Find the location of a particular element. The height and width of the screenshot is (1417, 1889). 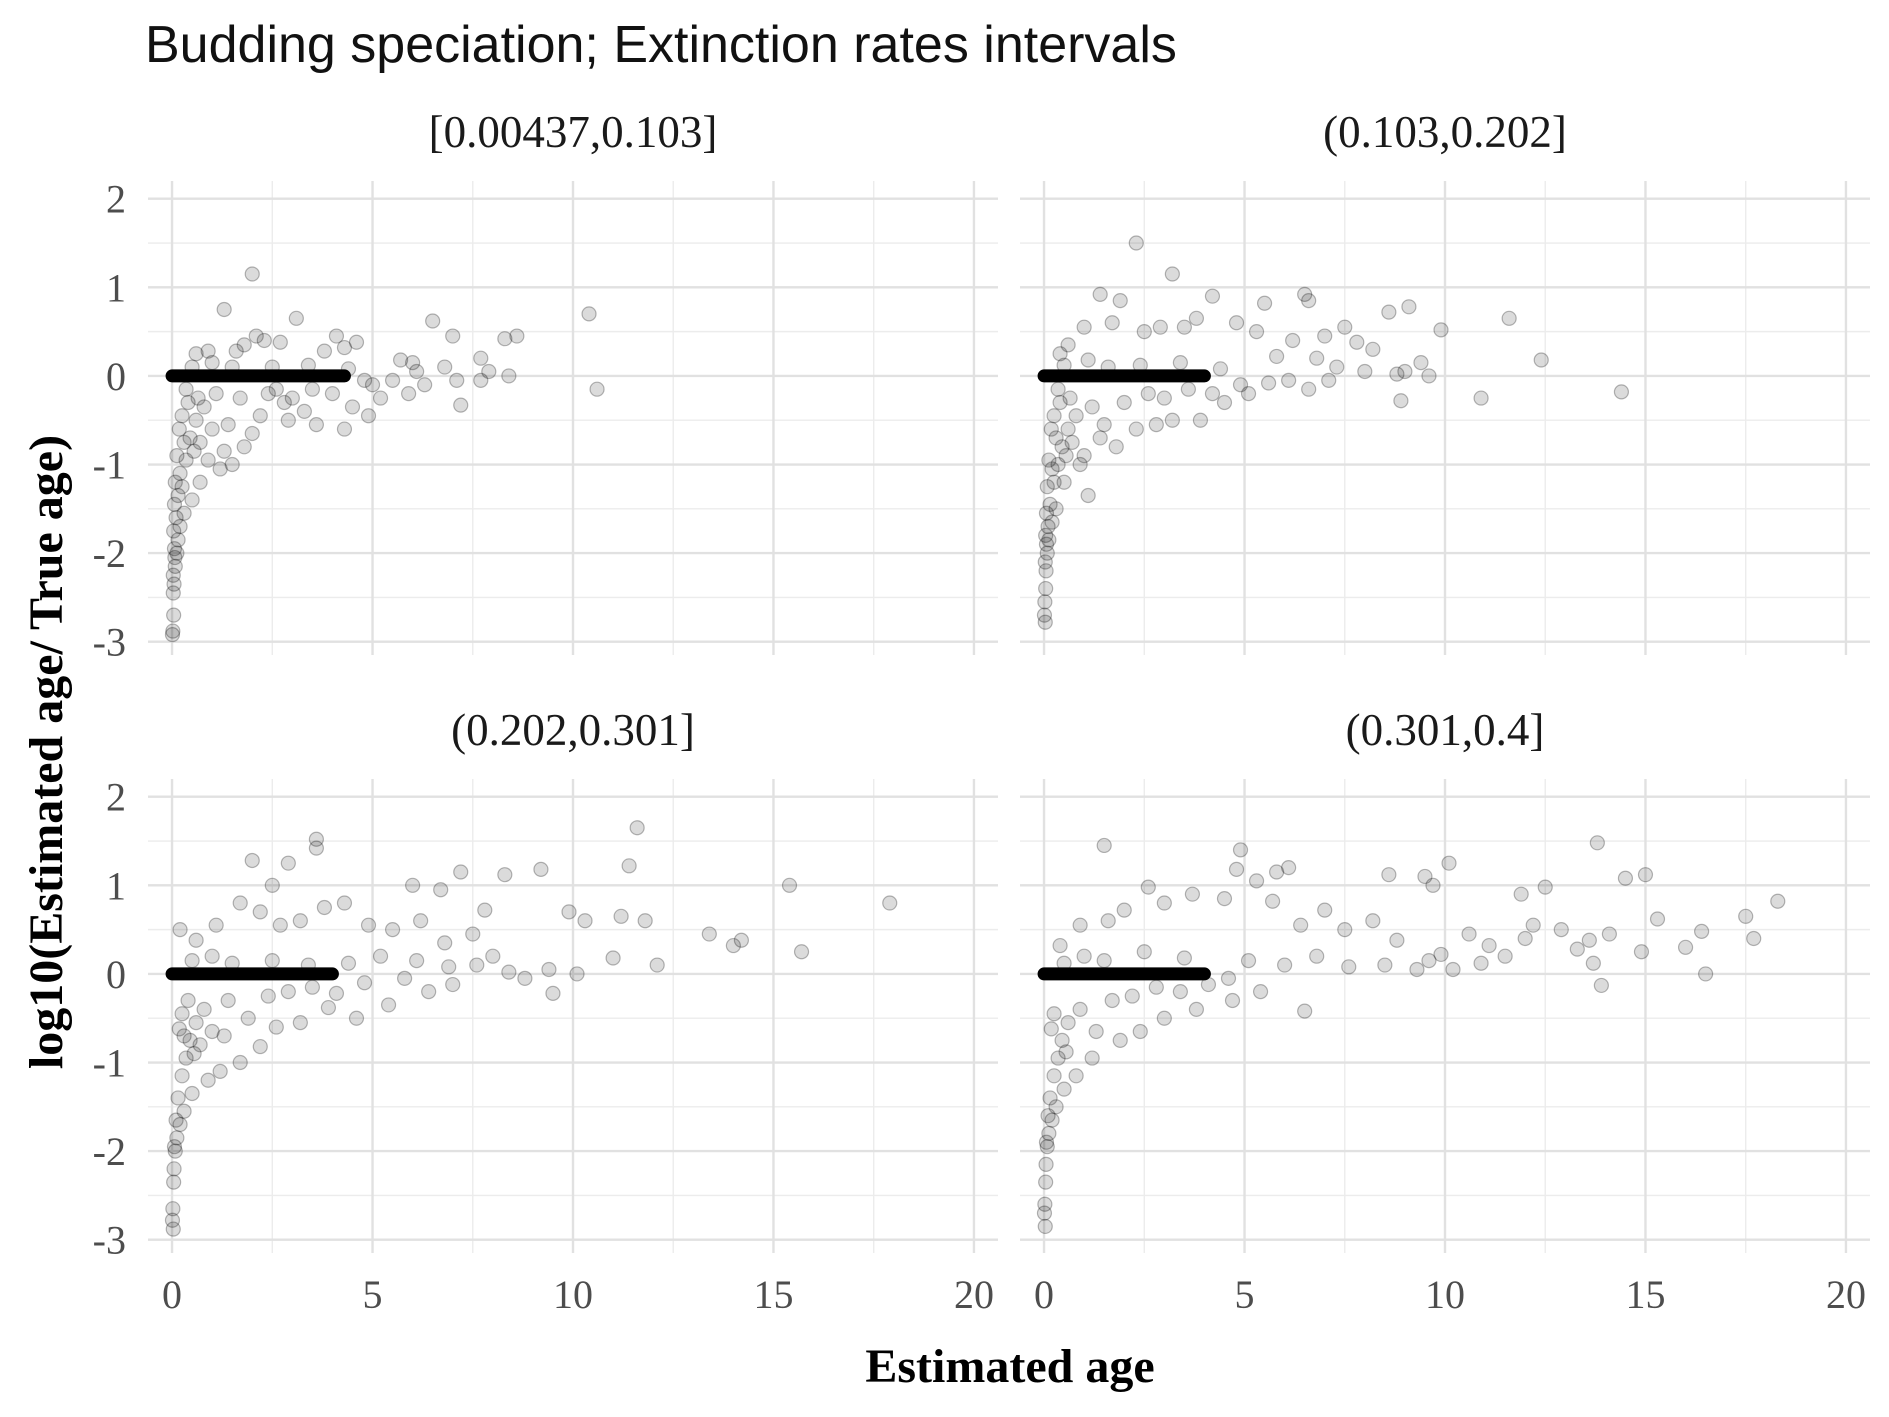

y-tick-label: 2 is located at coordinates (116, 797).